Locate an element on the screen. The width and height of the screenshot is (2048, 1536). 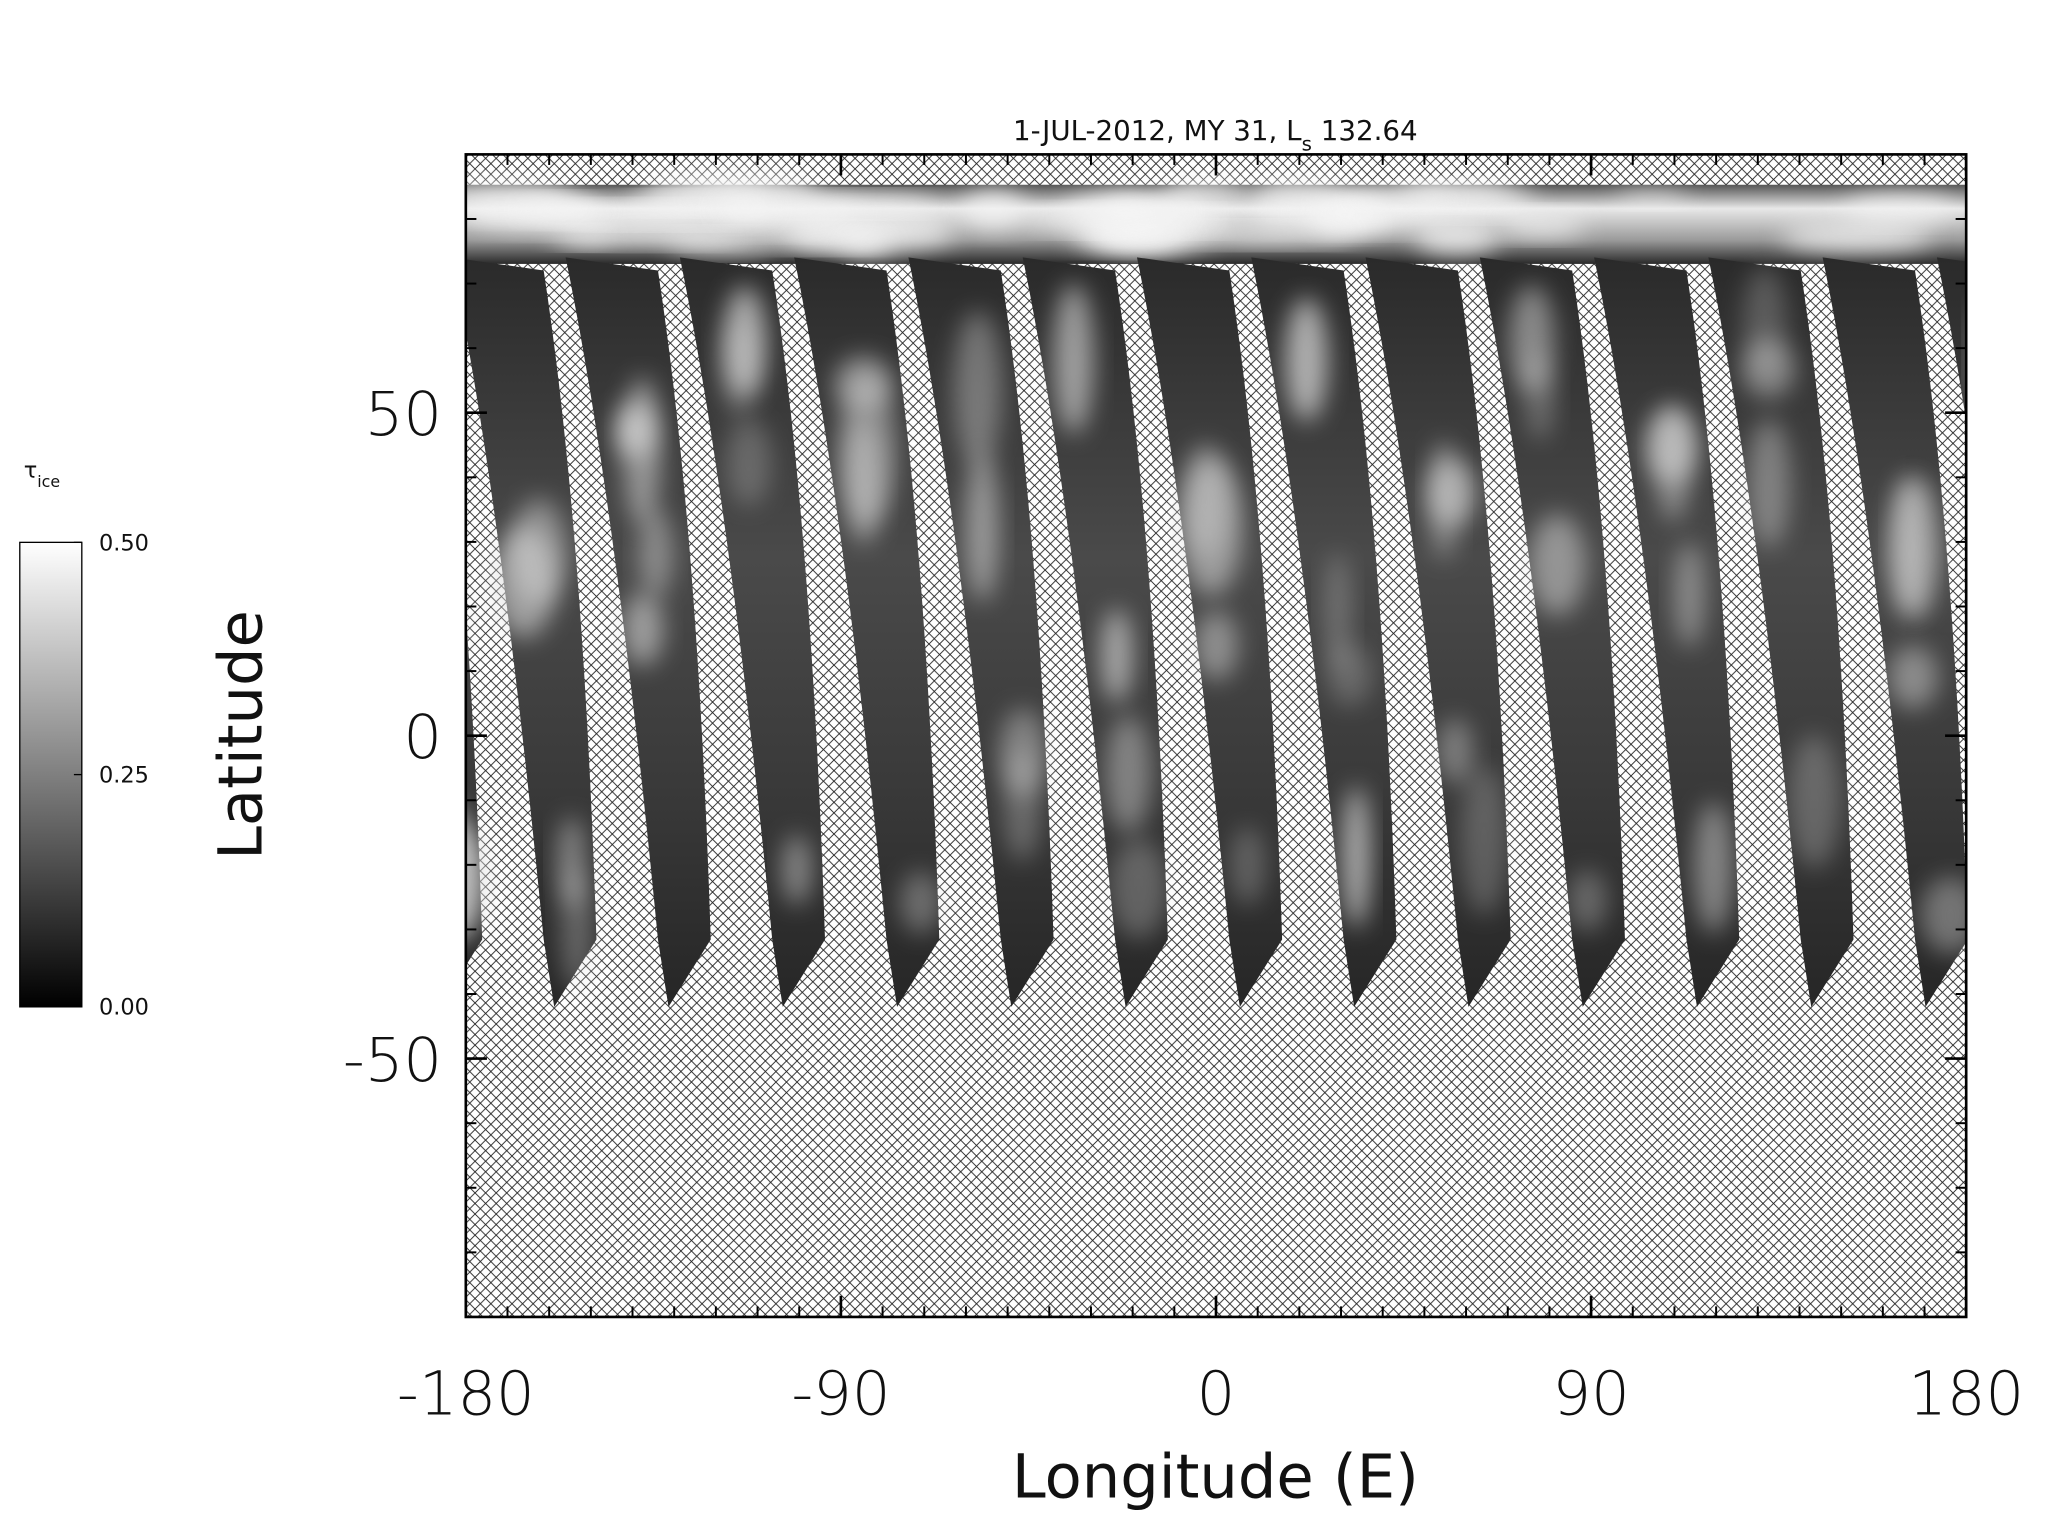
y-axis-label: Latitude is located at coordinates (241, 735).